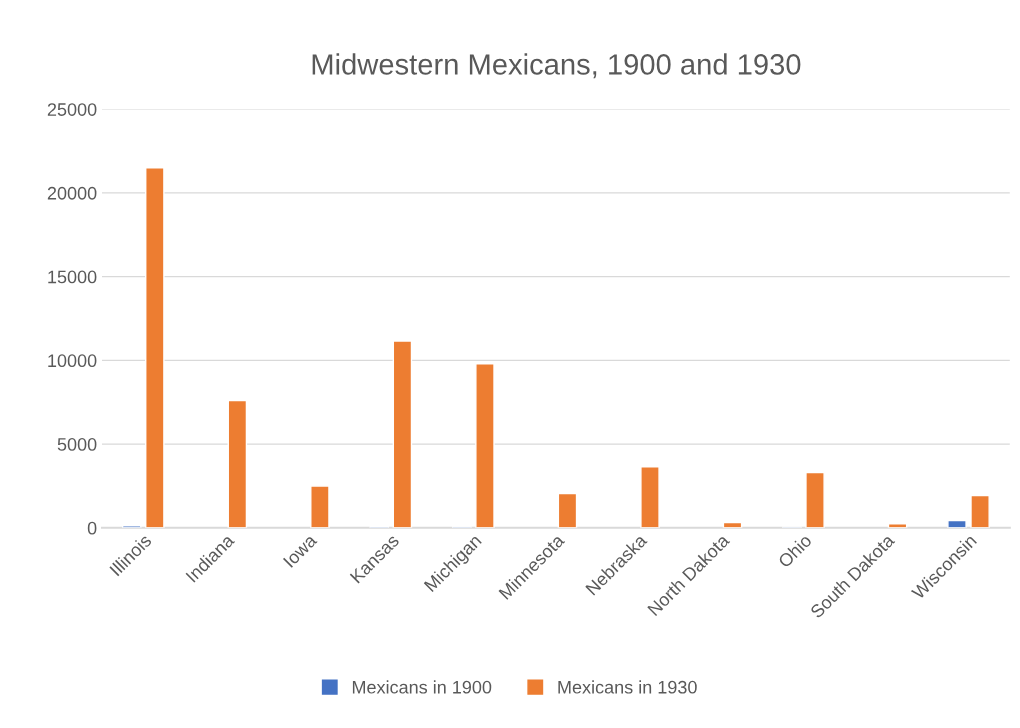  I want to click on legend-label: Mexicans in 1900, so click(422, 687).